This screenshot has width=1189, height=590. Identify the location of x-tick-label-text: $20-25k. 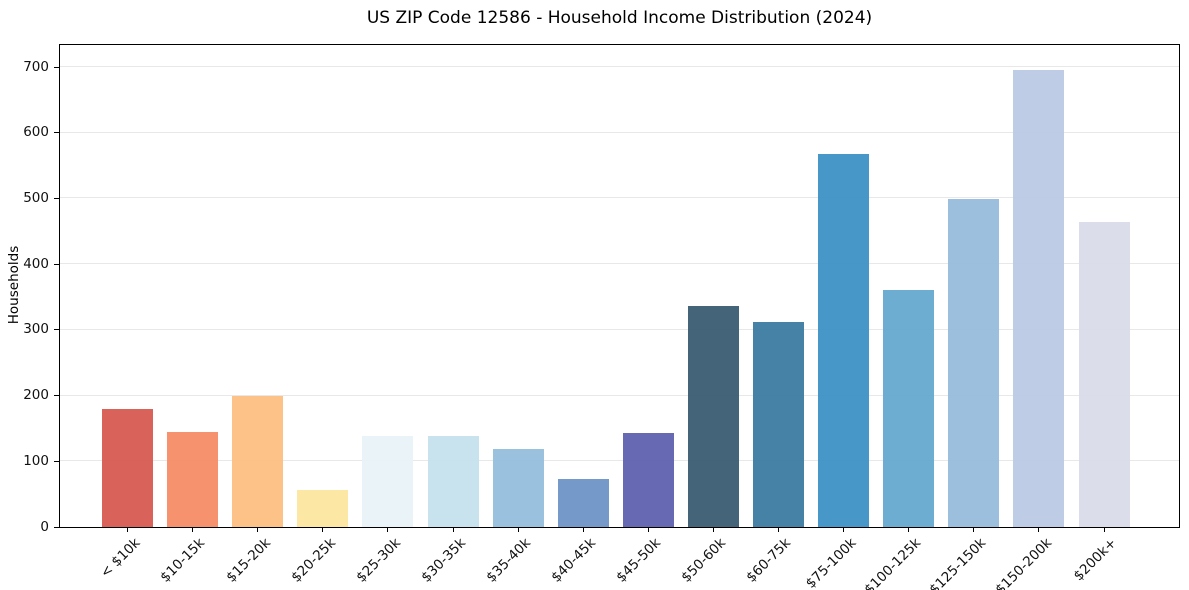
(313, 560).